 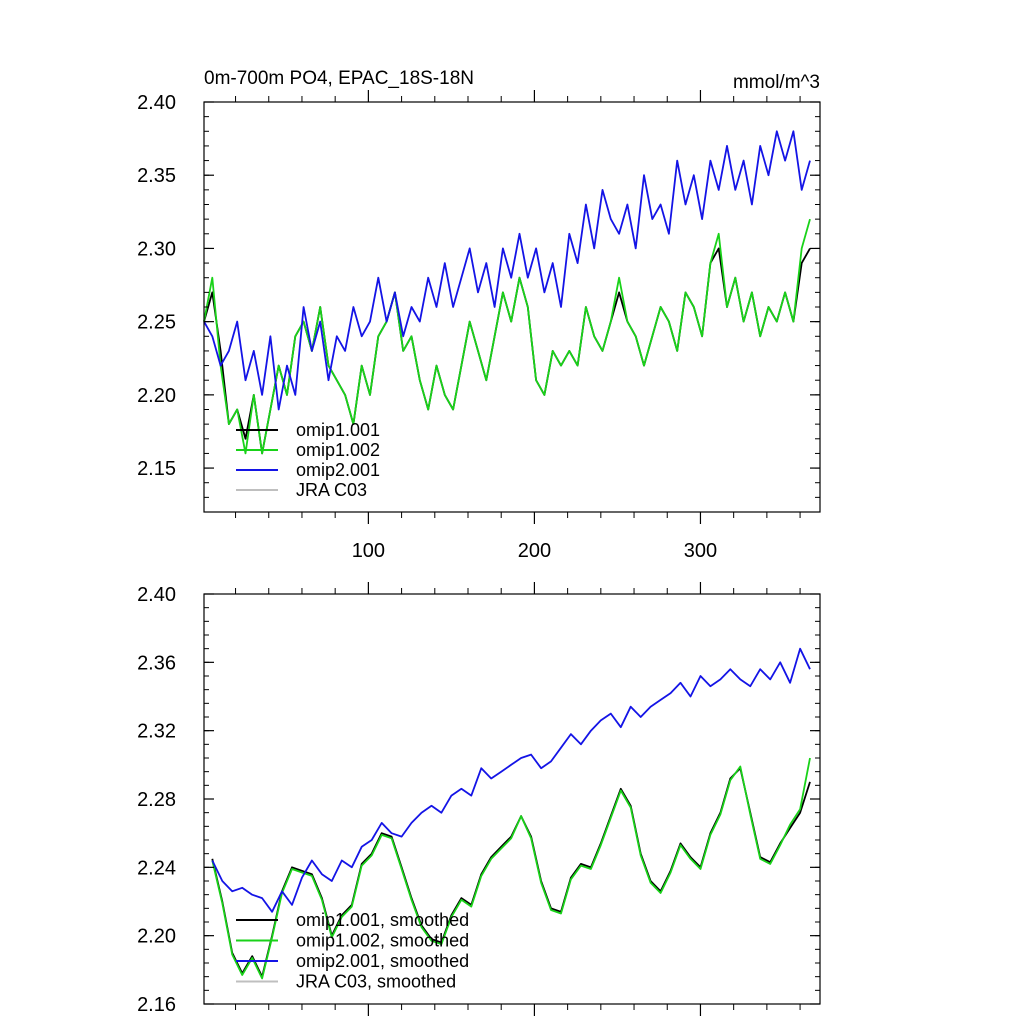 I want to click on legend-label-omip1_001: omip1.001, smoothed, so click(x=382, y=920).